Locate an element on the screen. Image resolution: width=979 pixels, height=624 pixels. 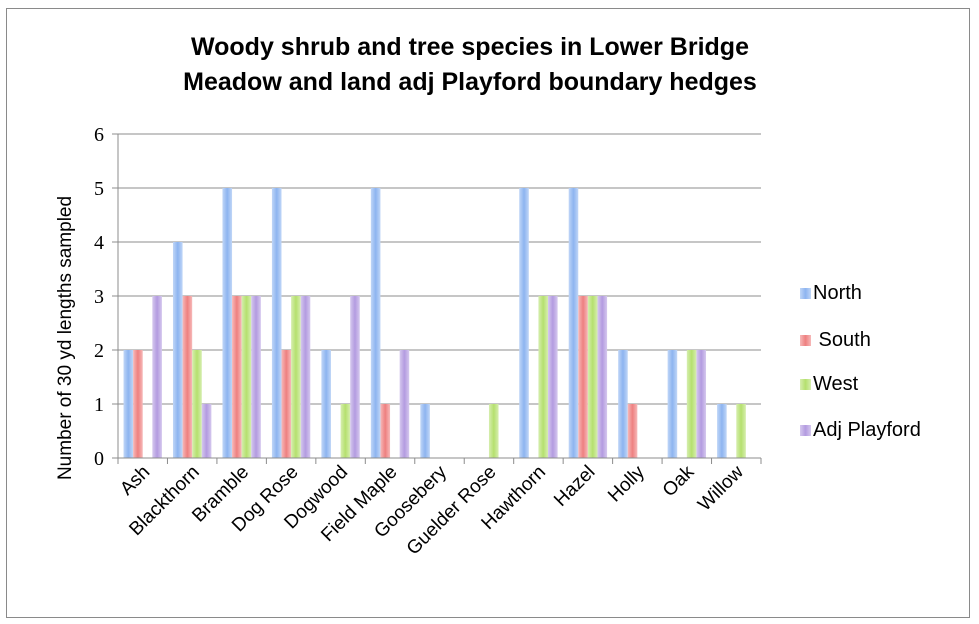
legend-label: West is located at coordinates (836, 384).